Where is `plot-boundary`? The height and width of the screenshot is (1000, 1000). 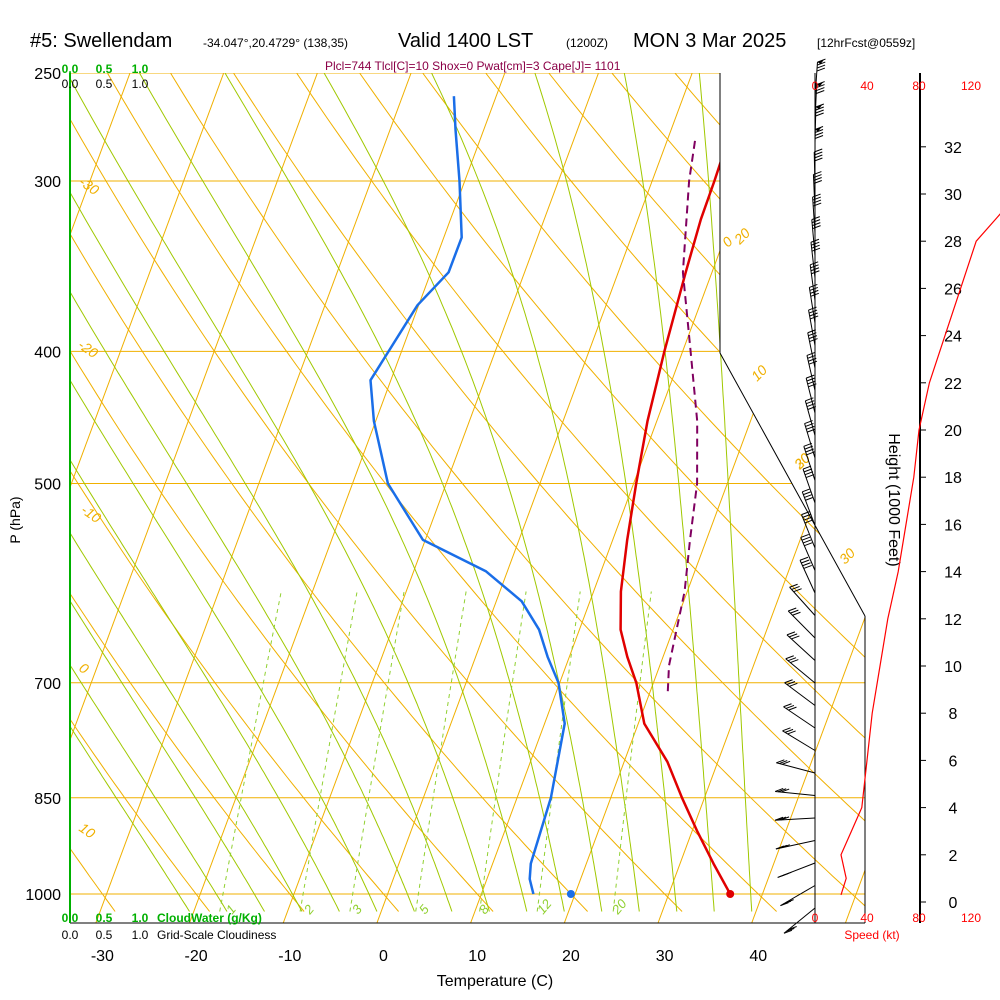
plot-boundary is located at coordinates (792, 345).